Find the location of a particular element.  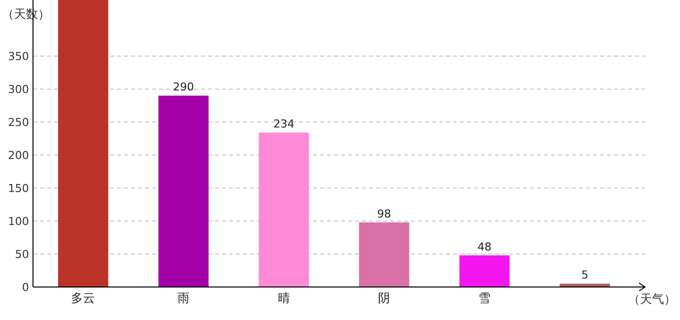

data-label: 5 is located at coordinates (584, 275).